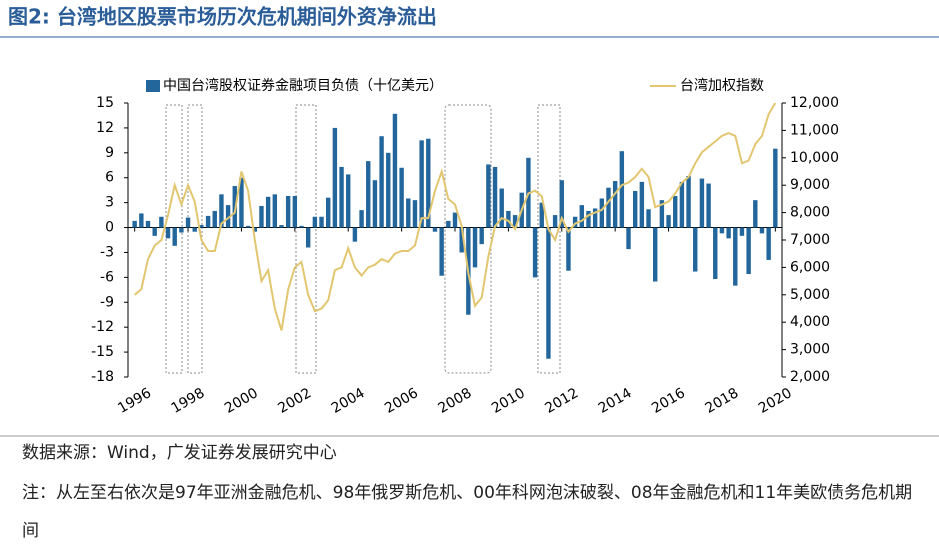 This screenshot has width=939, height=553. What do you see at coordinates (810, 350) in the screenshot?
I see `y2-tick-label: 3,000` at bounding box center [810, 350].